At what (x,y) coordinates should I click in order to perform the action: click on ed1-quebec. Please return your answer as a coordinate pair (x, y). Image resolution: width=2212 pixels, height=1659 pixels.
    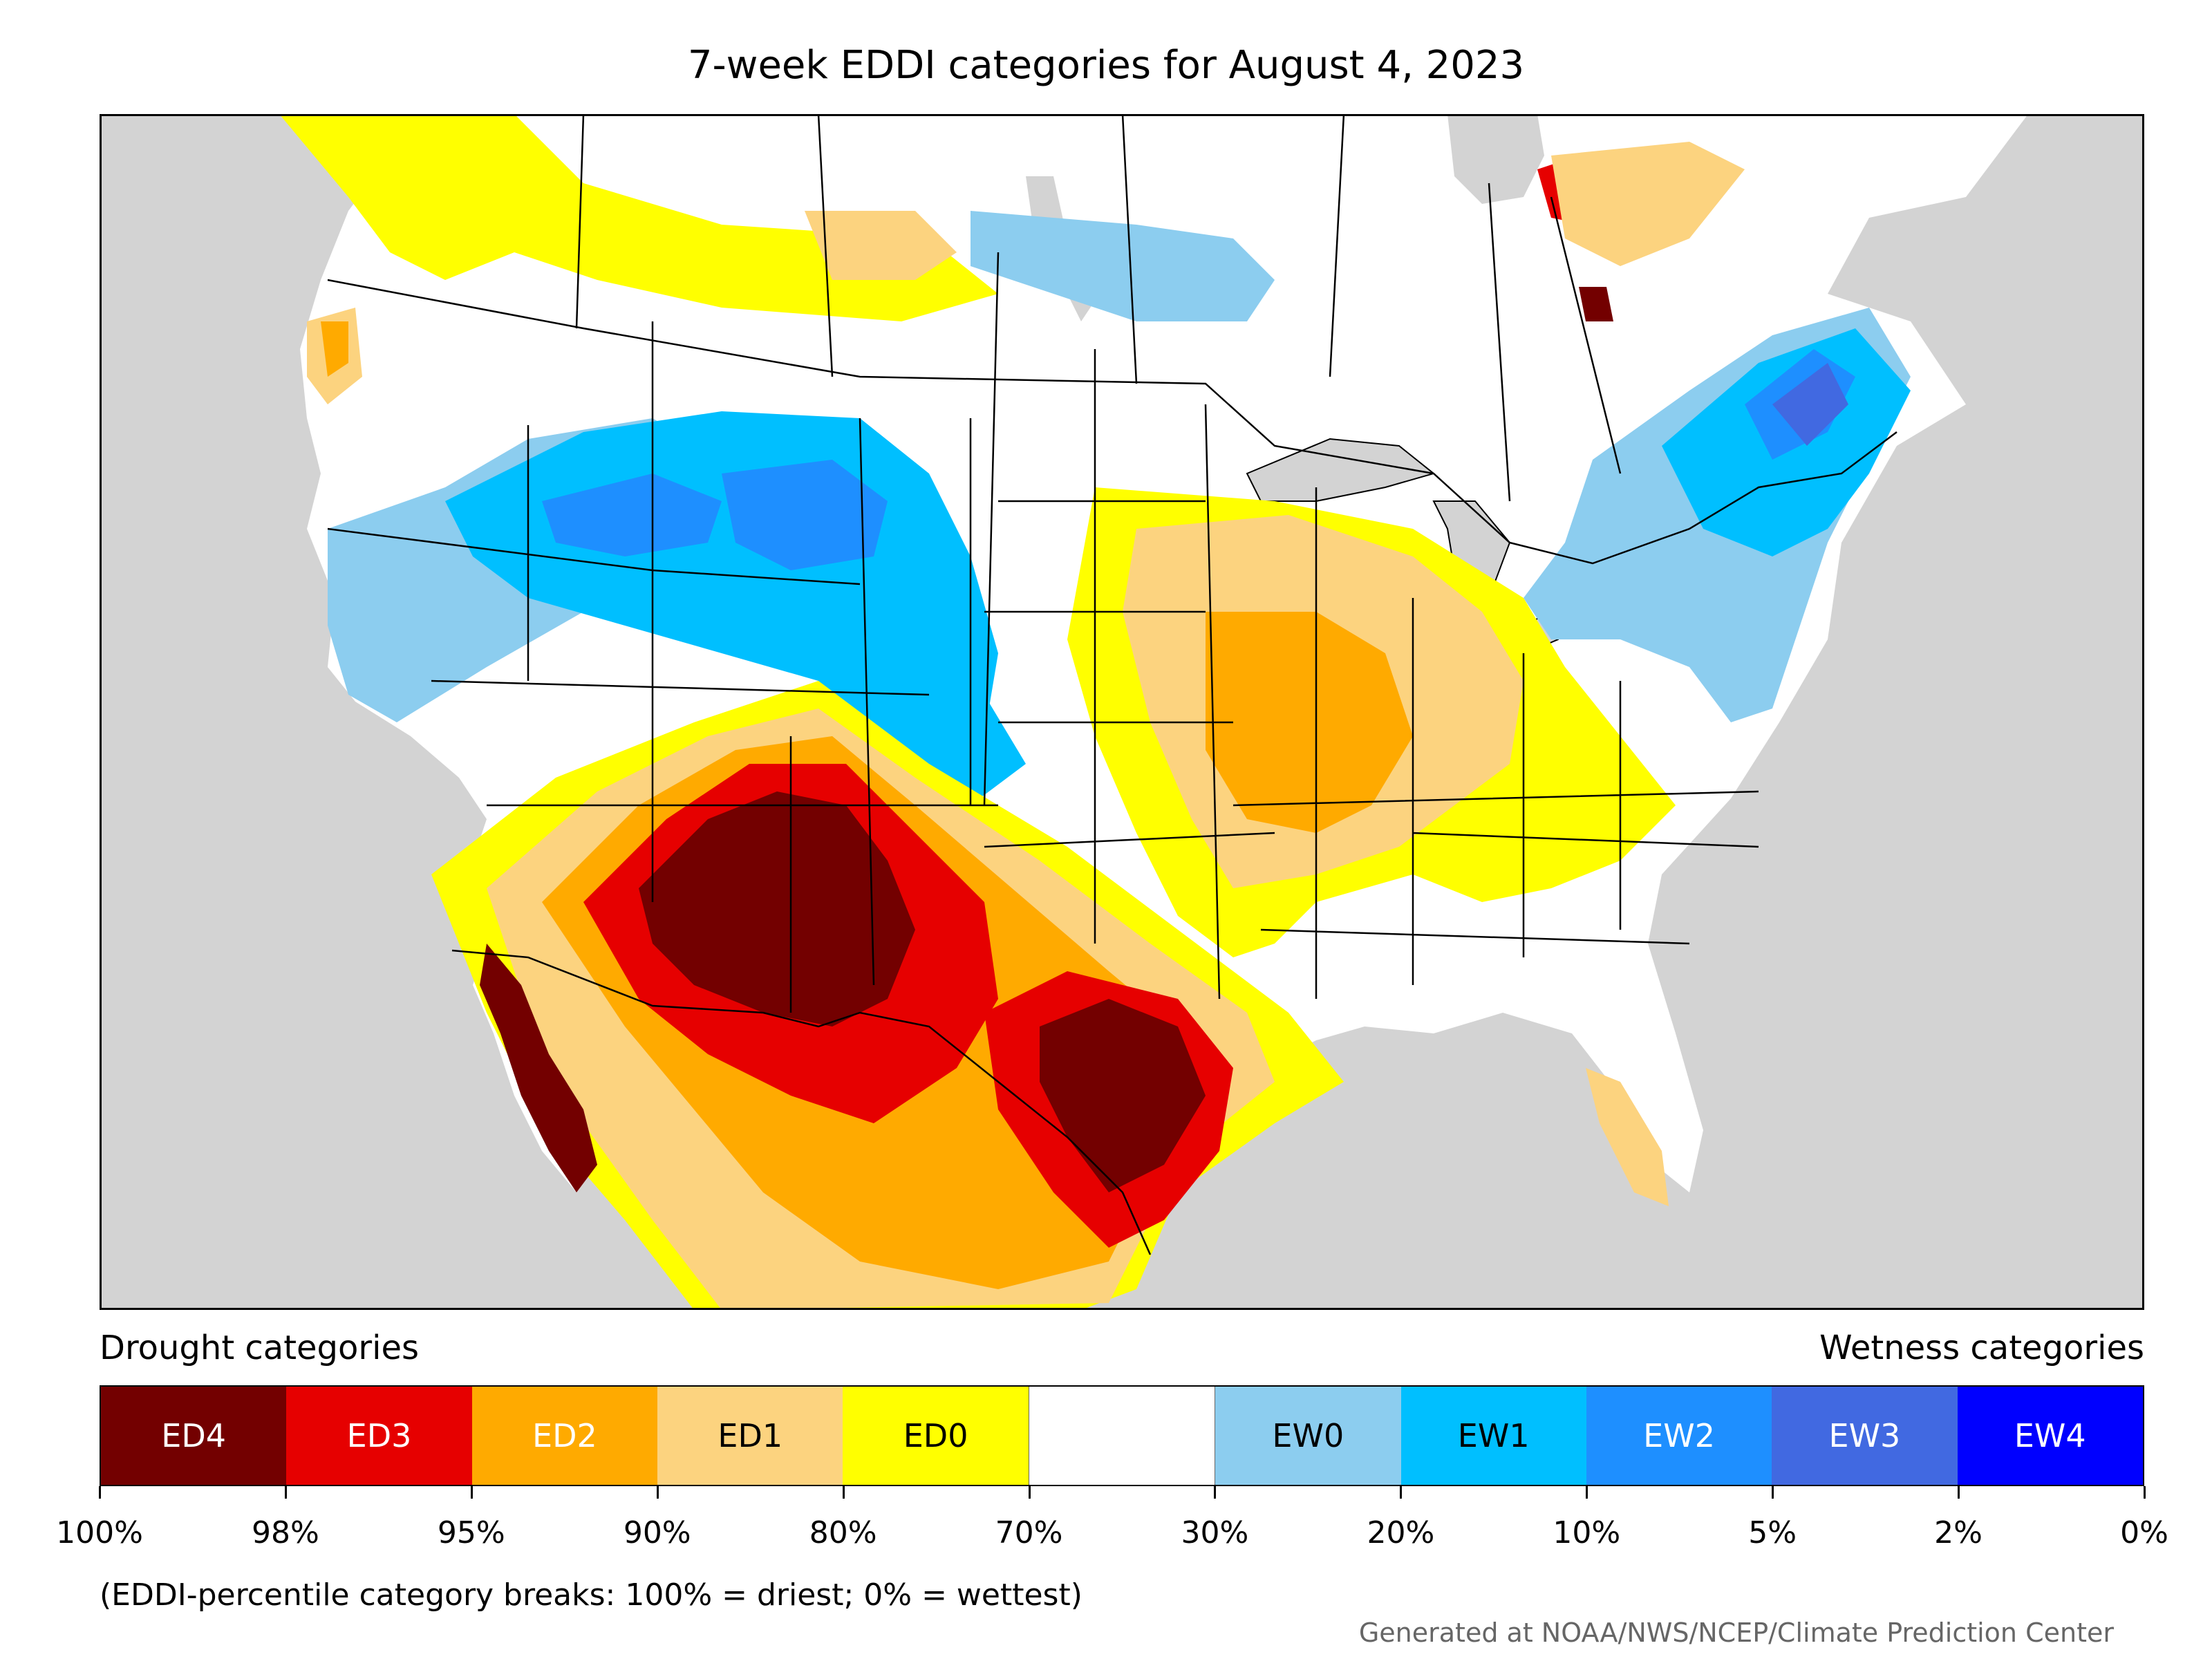
    Looking at the image, I should click on (1648, 204).